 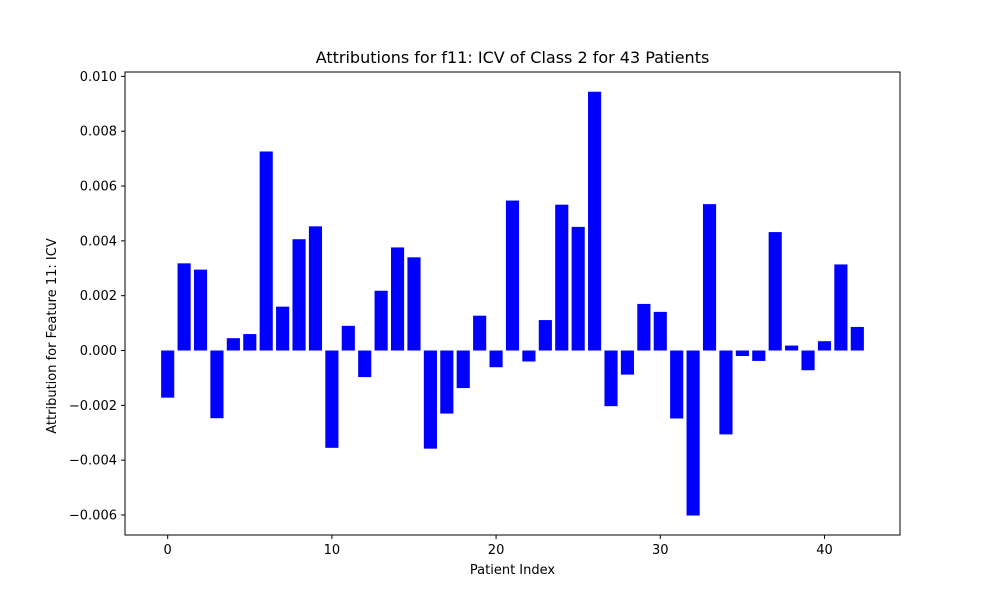 What do you see at coordinates (52, 336) in the screenshot?
I see `y-axis-label: Attribution for Feature 11: ICV` at bounding box center [52, 336].